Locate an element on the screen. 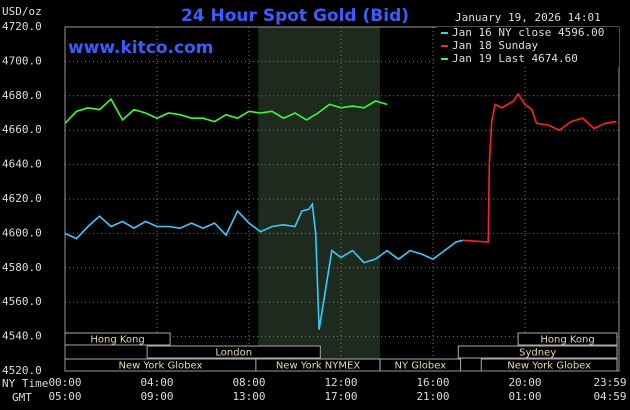 The height and width of the screenshot is (410, 630). session-label: London is located at coordinates (233, 353).